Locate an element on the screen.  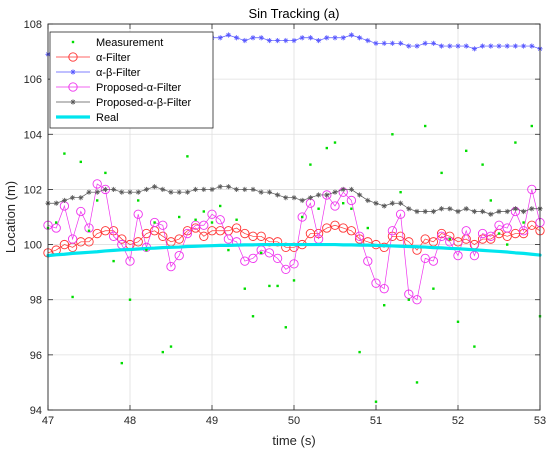
legend-swatch-marker is located at coordinates (73, 87).